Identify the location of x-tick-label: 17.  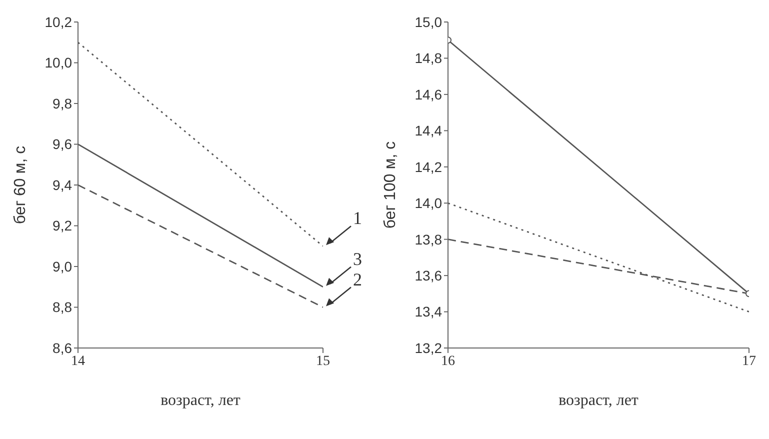
(749, 361).